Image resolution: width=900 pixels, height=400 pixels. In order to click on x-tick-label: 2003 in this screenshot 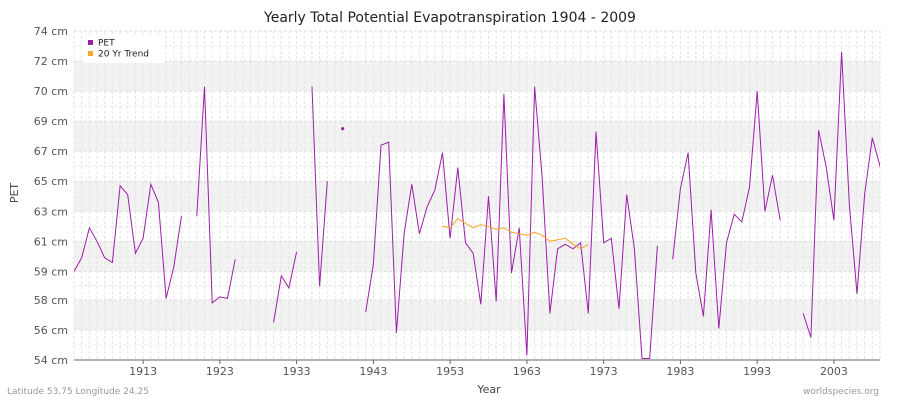, I will do `click(834, 371)`.